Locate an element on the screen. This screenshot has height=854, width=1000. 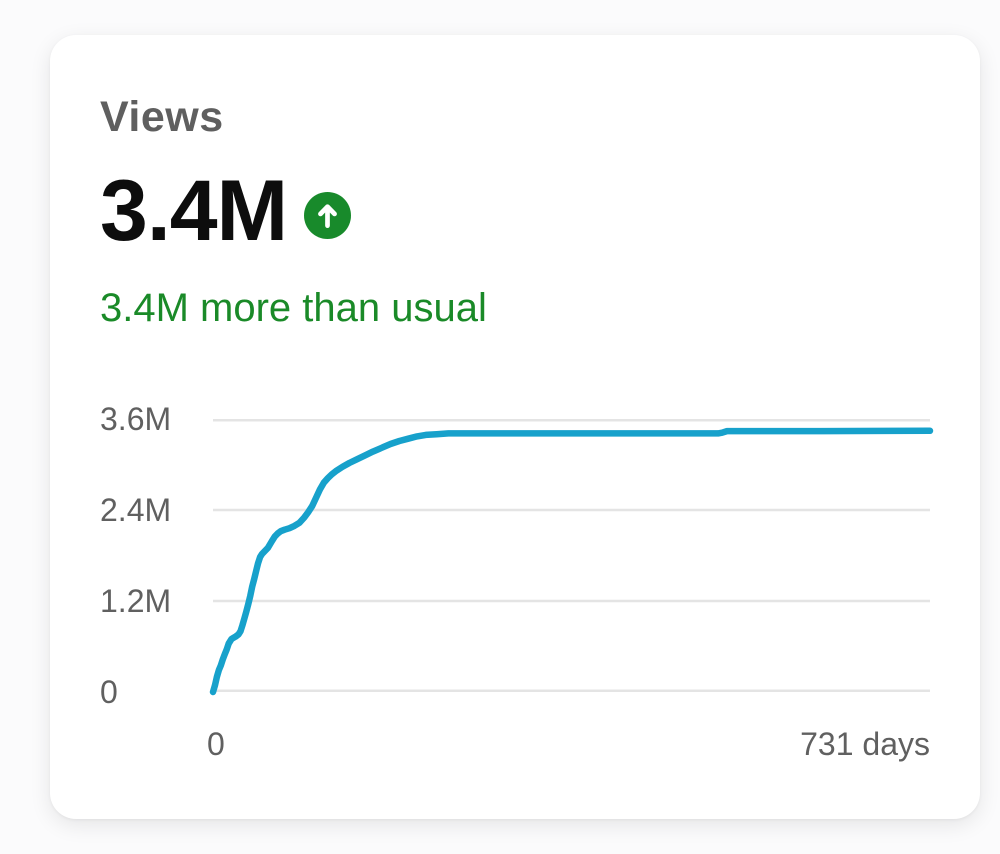
y-axis-tick-label: 3.6M is located at coordinates (136, 419).